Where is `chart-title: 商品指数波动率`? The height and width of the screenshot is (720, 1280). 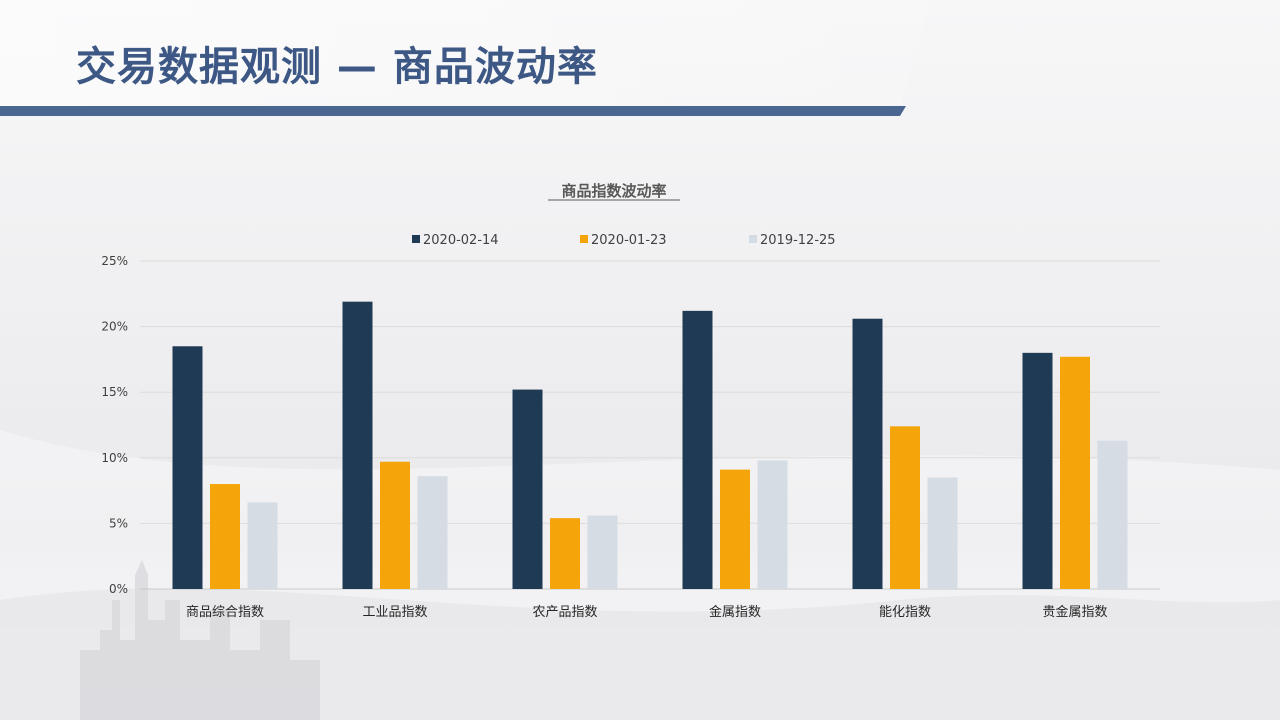 chart-title: 商品指数波动率 is located at coordinates (613, 191).